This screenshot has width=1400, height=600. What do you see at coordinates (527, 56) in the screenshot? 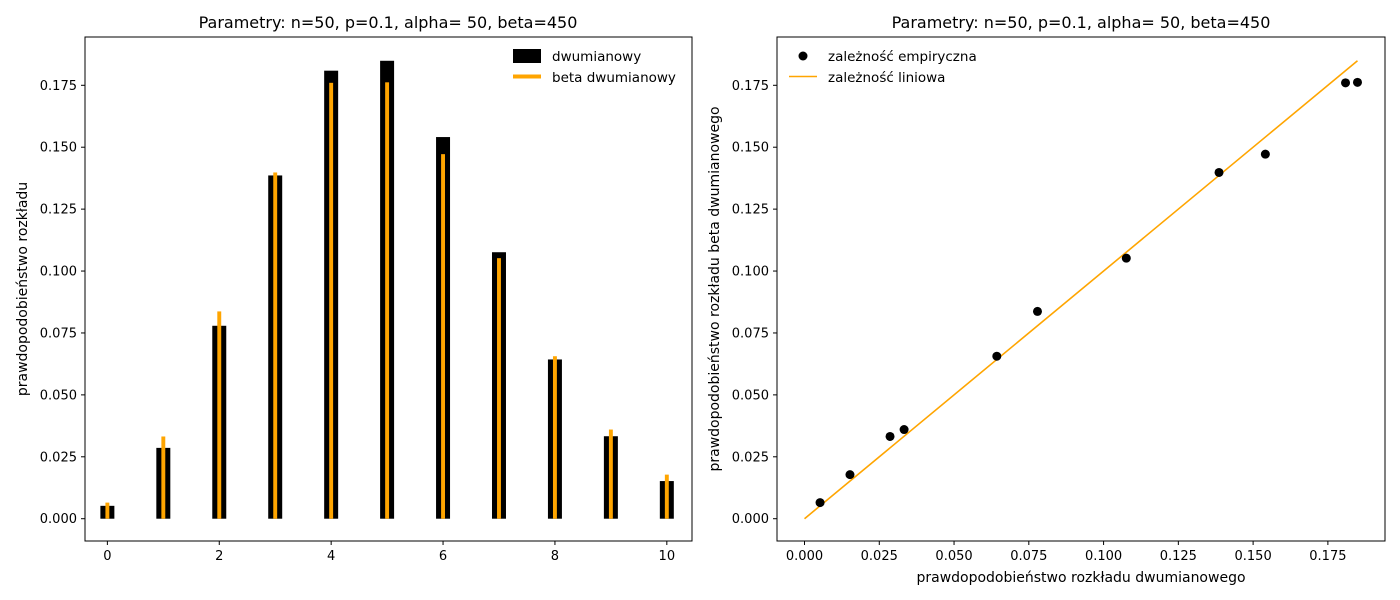
I see `legend-swatch-dwumianowy` at bounding box center [527, 56].